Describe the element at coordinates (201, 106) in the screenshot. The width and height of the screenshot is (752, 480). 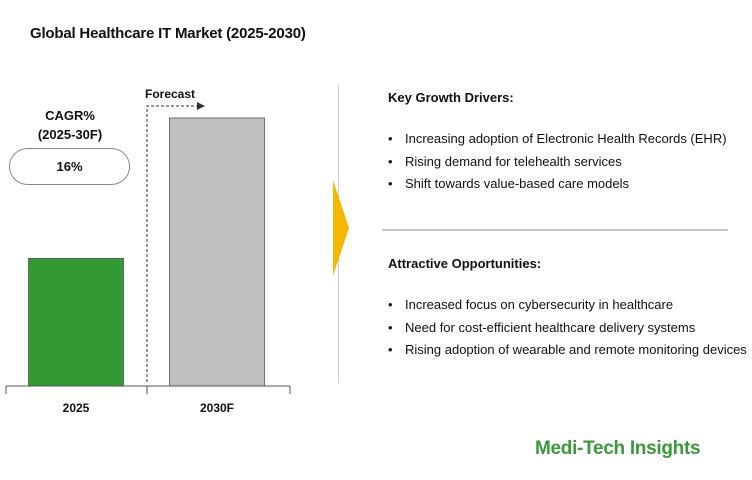
I see `forecast-arrowhead` at that location.